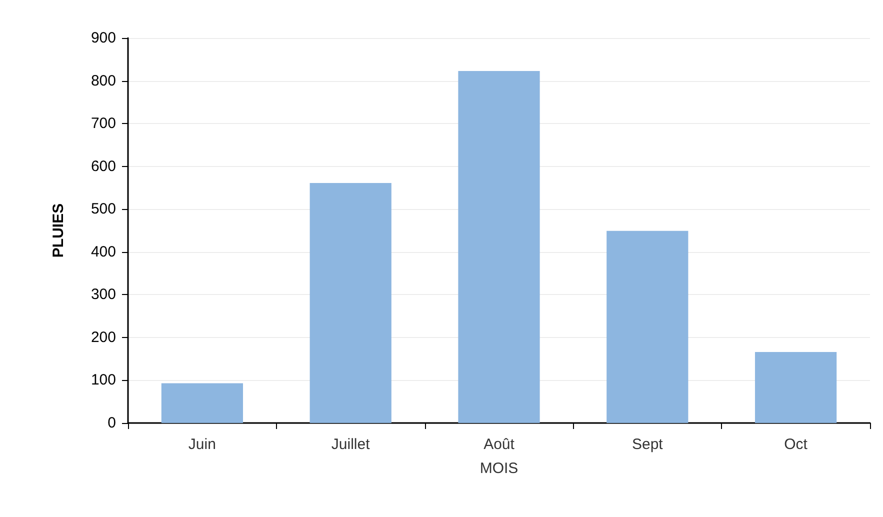 This screenshot has height=517, width=883. What do you see at coordinates (103, 38) in the screenshot?
I see `y-tick-label: 900` at bounding box center [103, 38].